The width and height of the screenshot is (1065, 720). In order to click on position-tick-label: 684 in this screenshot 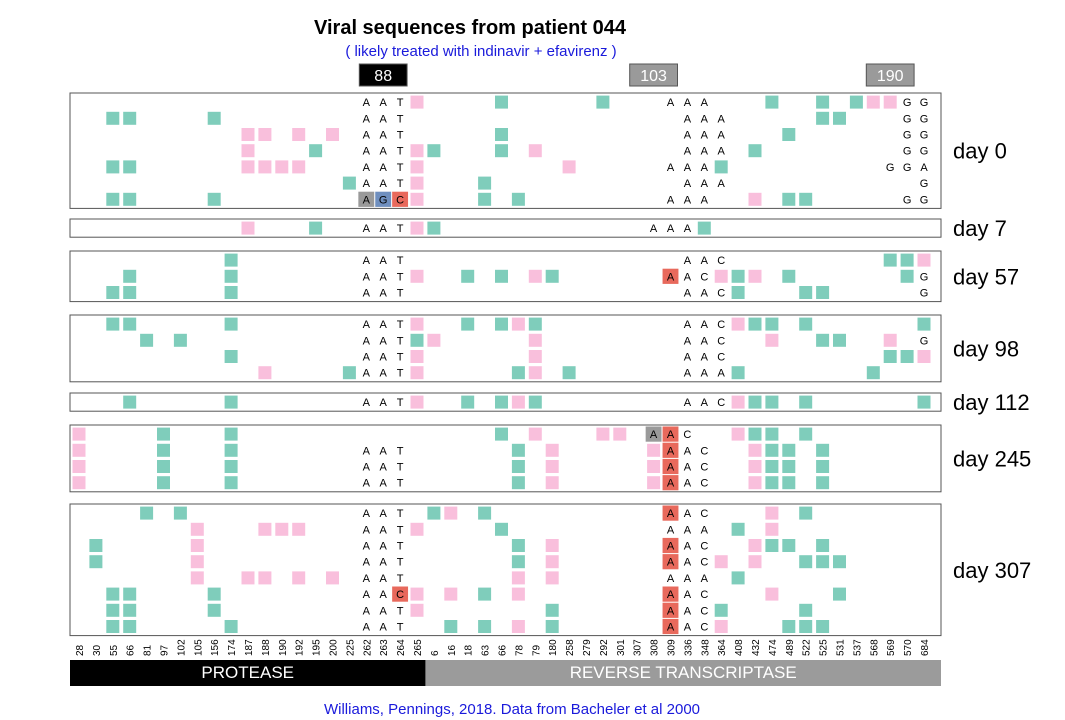, I will do `click(925, 647)`.